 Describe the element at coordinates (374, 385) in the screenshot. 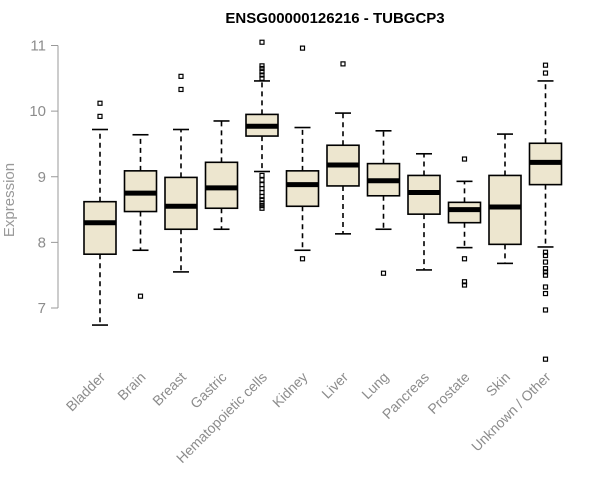

I see `x-tick-label: Lung` at that location.